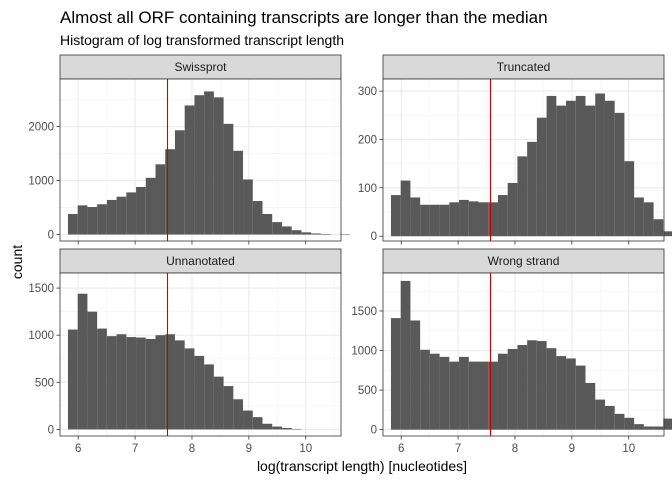 The width and height of the screenshot is (672, 480). Describe the element at coordinates (17, 262) in the screenshot. I see `y-axis-title: count` at that location.